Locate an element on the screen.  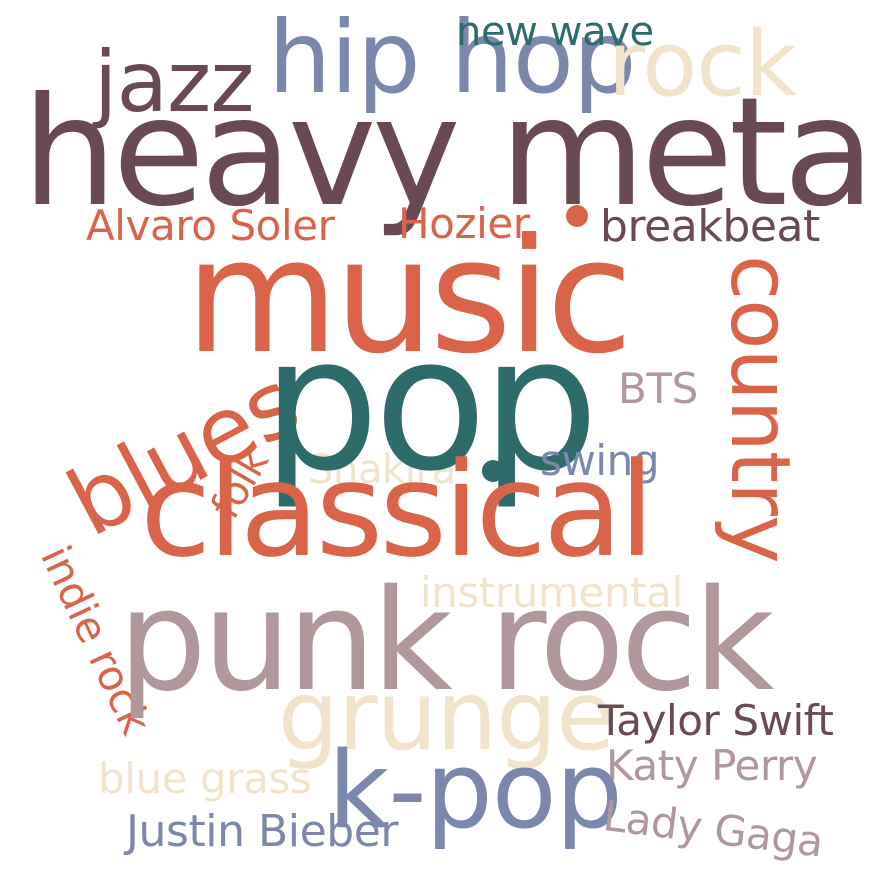
word-bts: BTS is located at coordinates (658, 388).